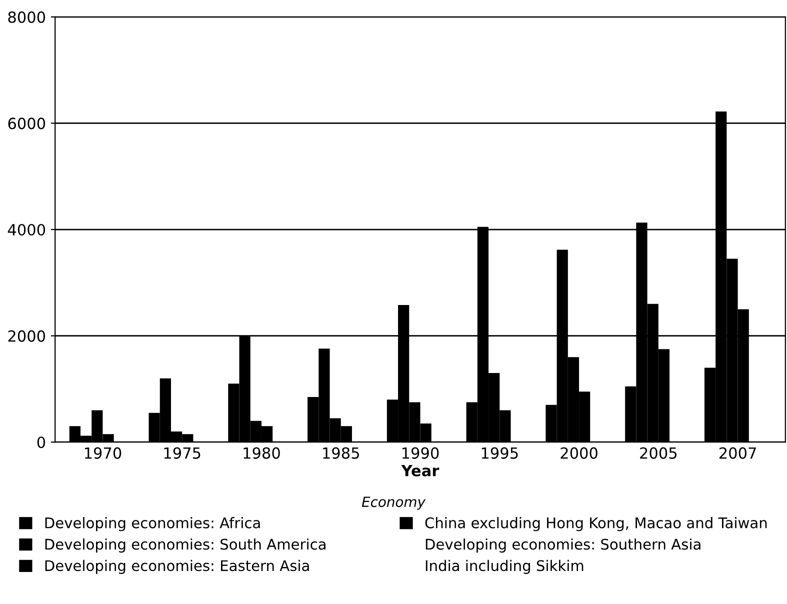 The image size is (787, 604). What do you see at coordinates (341, 453) in the screenshot?
I see `x-tick-label: 1985` at bounding box center [341, 453].